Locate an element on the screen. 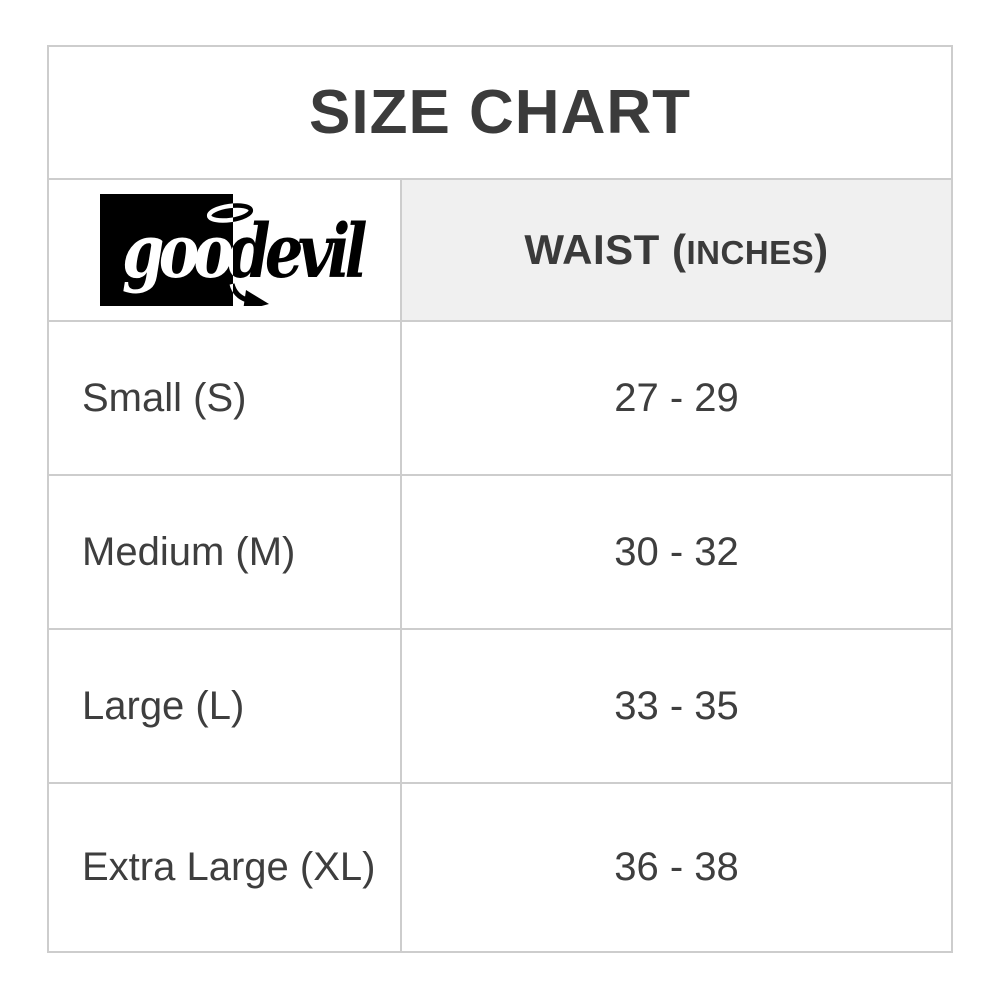 The width and height of the screenshot is (1000, 1000). waist-cell: 30 - 32 is located at coordinates (675, 552).